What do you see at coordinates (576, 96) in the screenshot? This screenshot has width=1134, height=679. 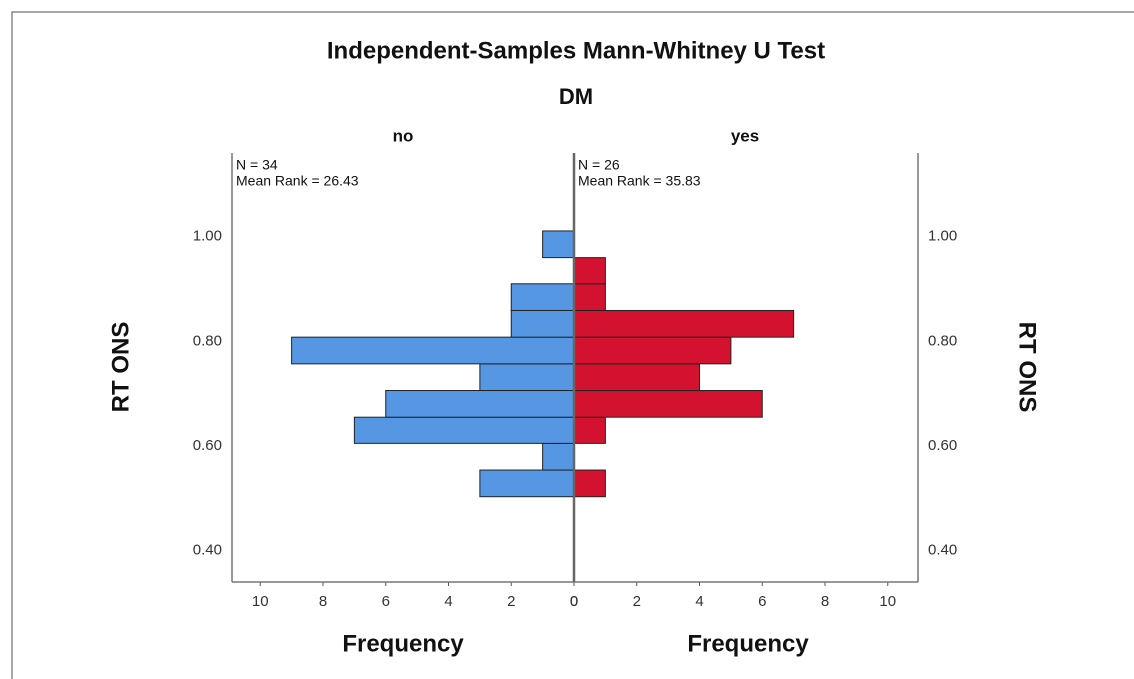 I see `chart-subtitle: DM` at bounding box center [576, 96].